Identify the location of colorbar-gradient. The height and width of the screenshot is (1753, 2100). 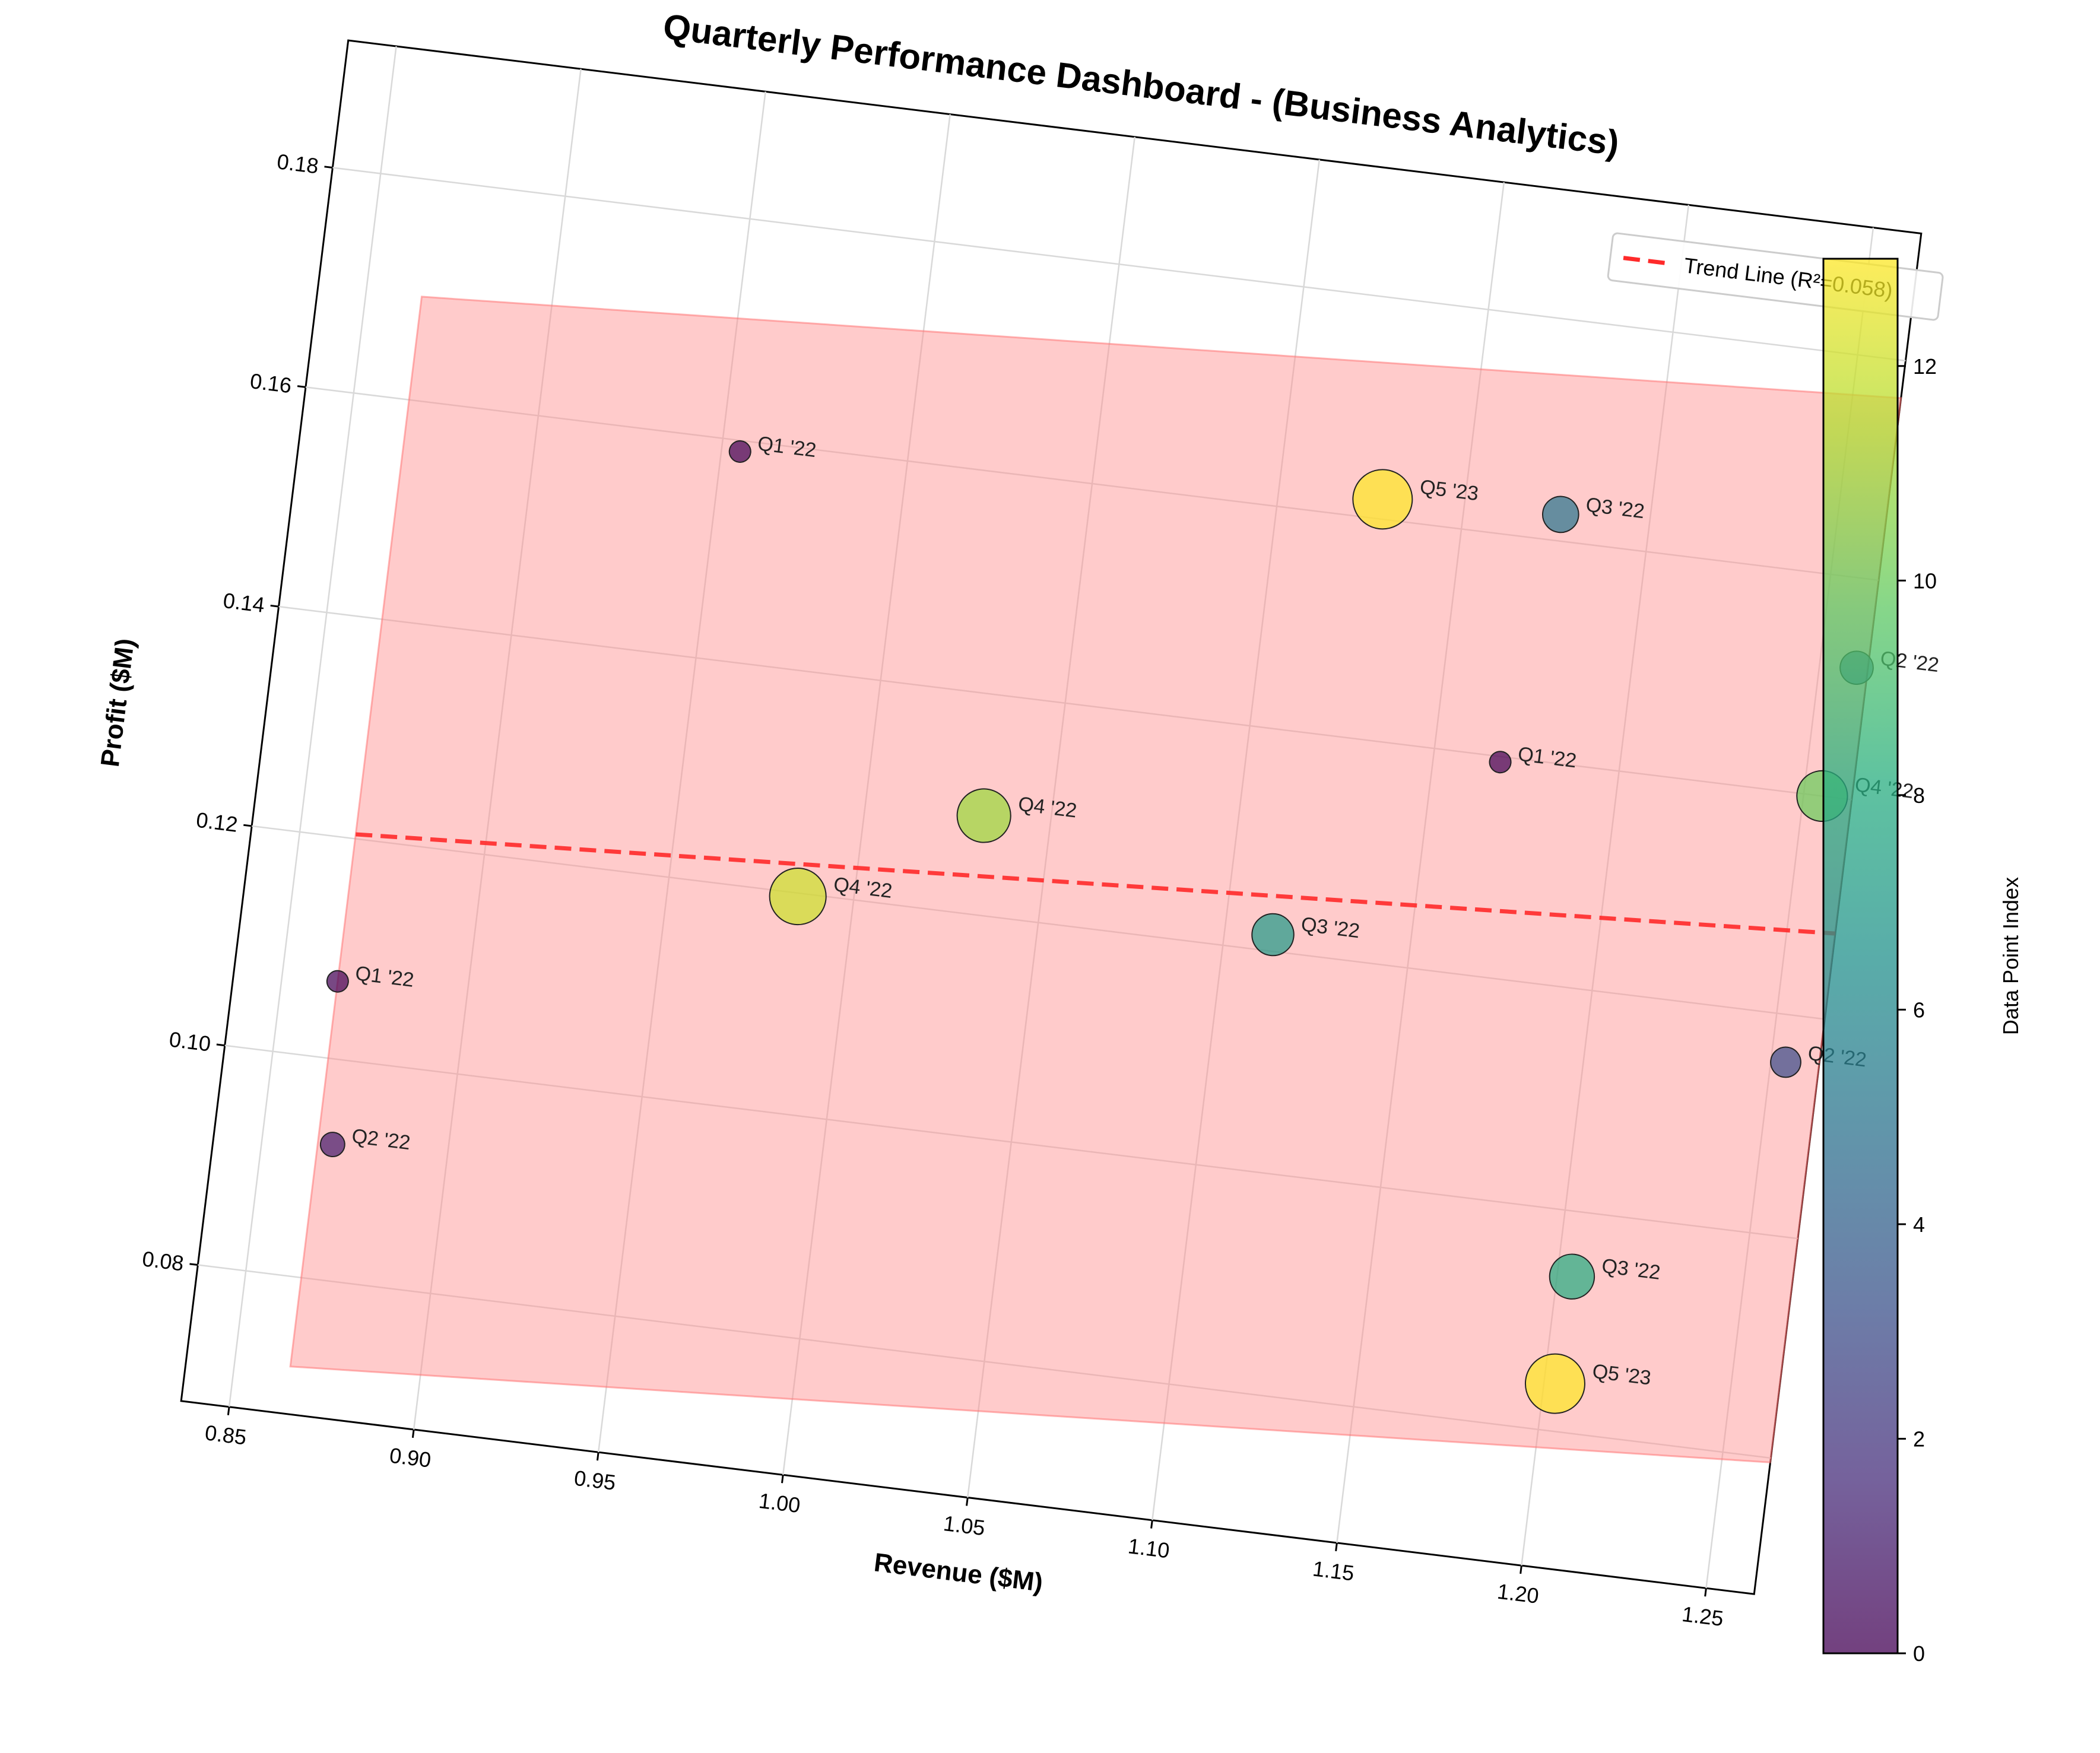
(1860, 956).